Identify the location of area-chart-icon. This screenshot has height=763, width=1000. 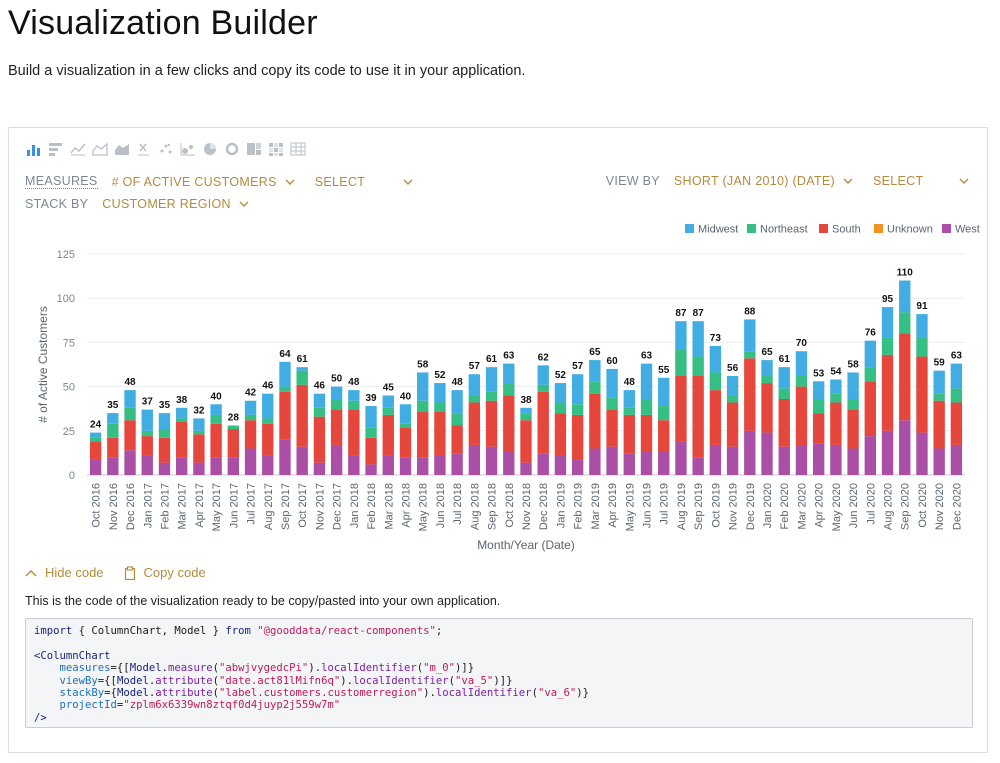
(100, 149).